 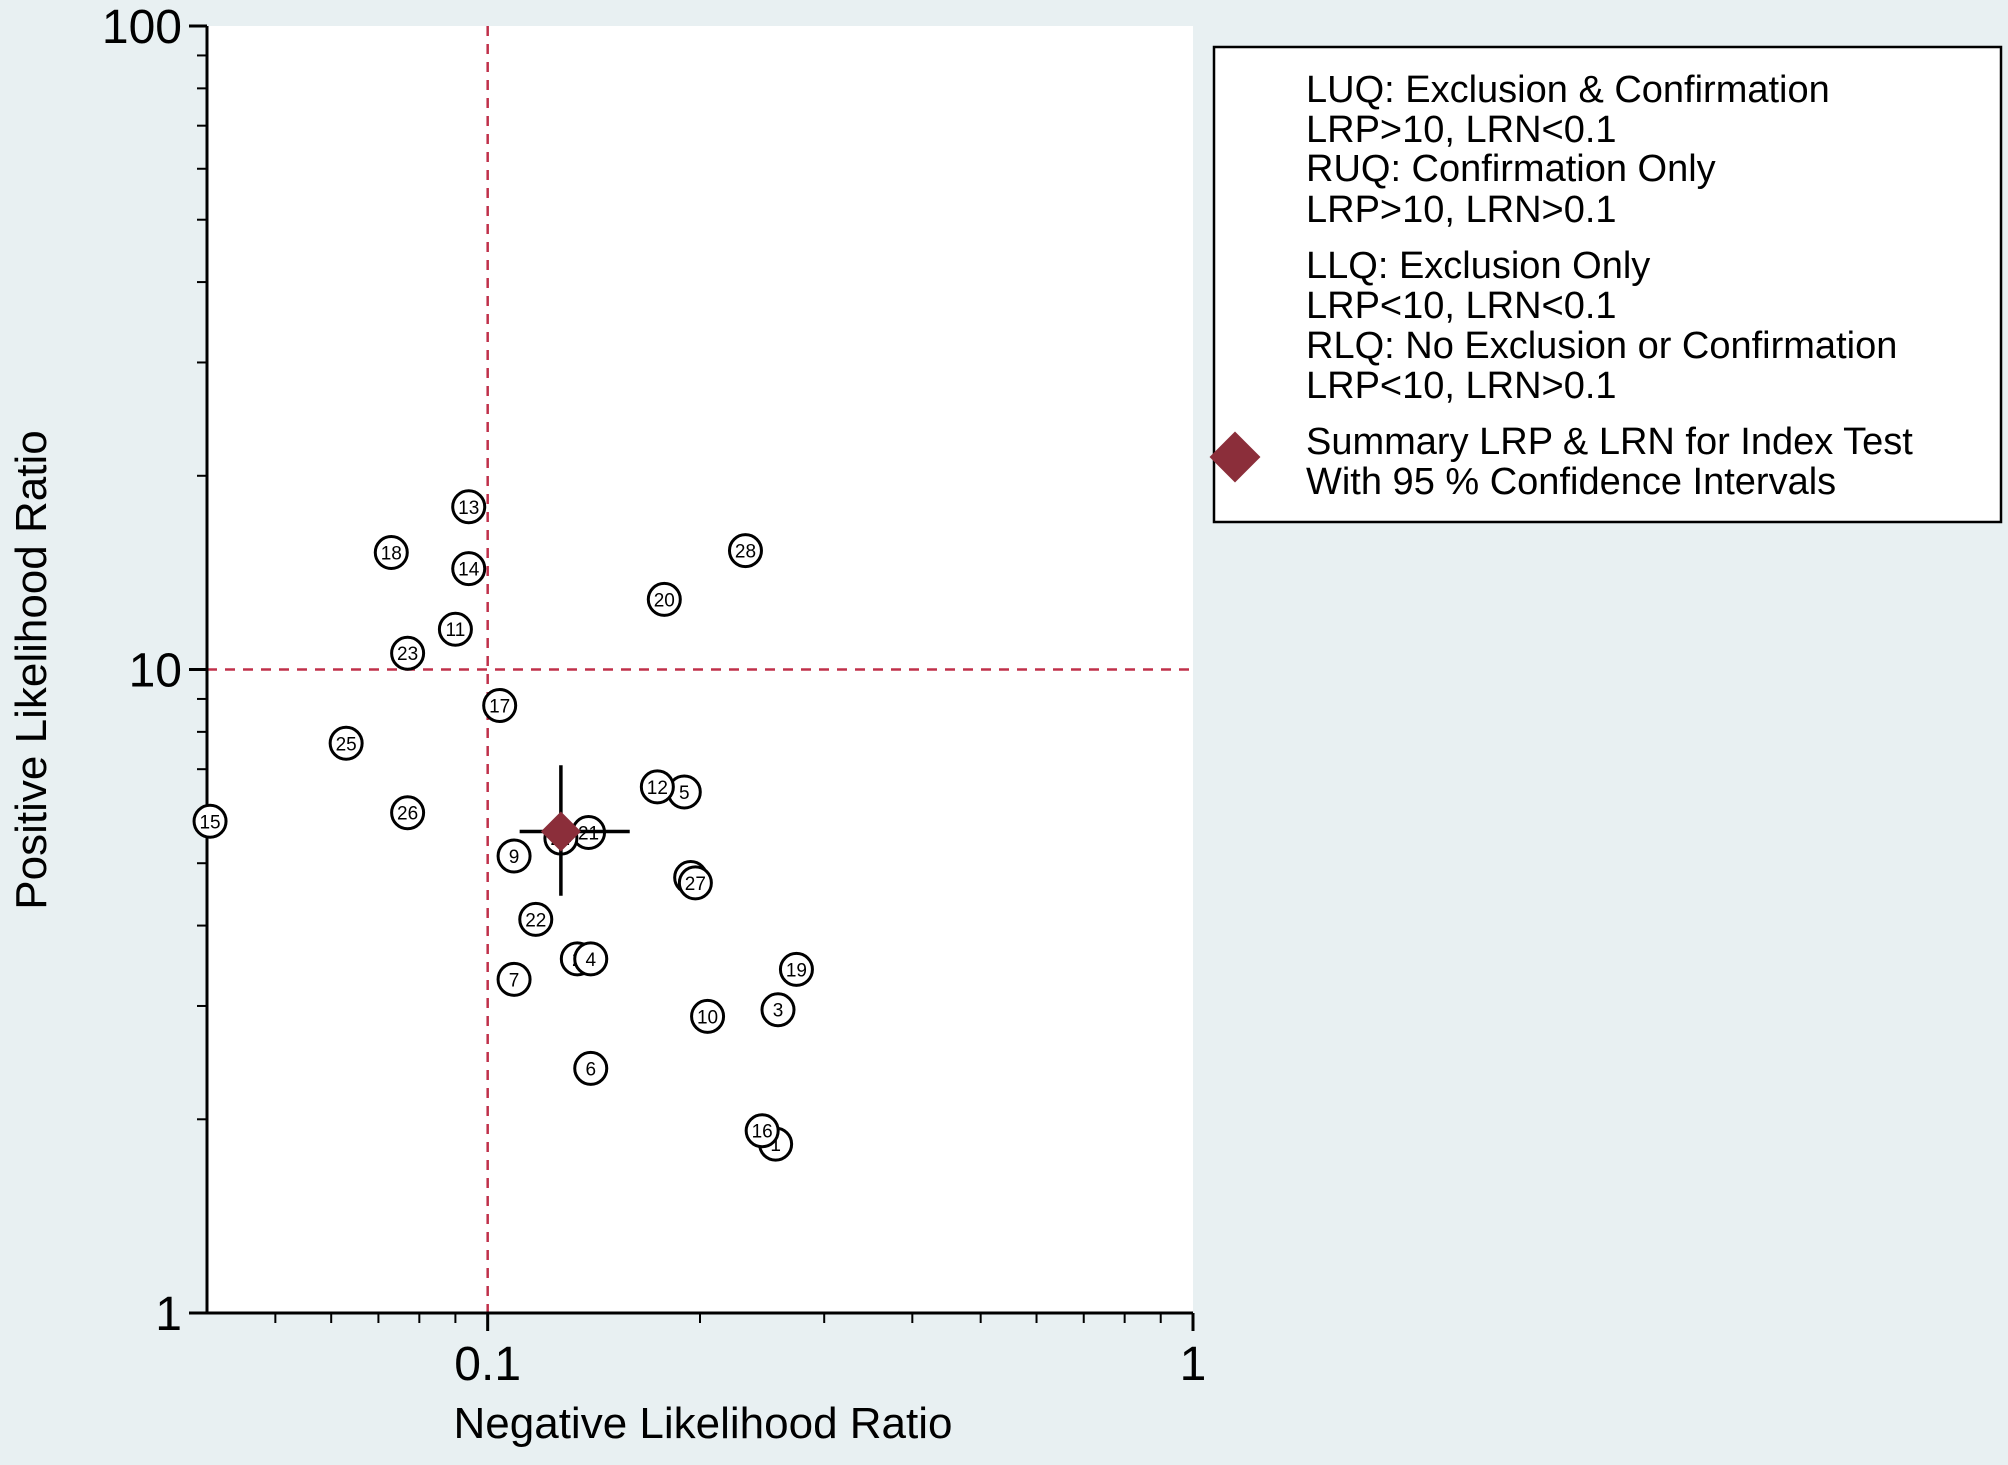 I want to click on legend-line: LUQ: Exclusion & Confirmation, so click(x=1568, y=90).